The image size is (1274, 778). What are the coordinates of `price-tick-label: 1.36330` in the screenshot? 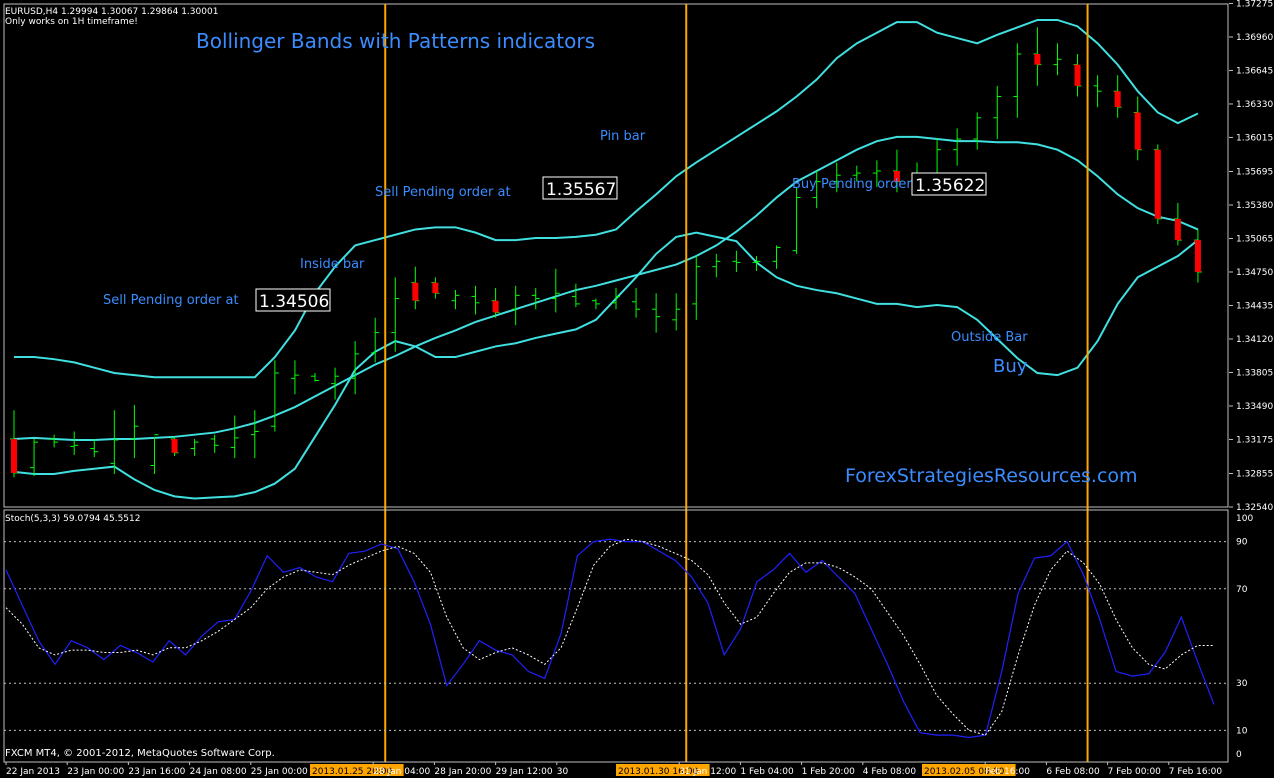 It's located at (1254, 105).